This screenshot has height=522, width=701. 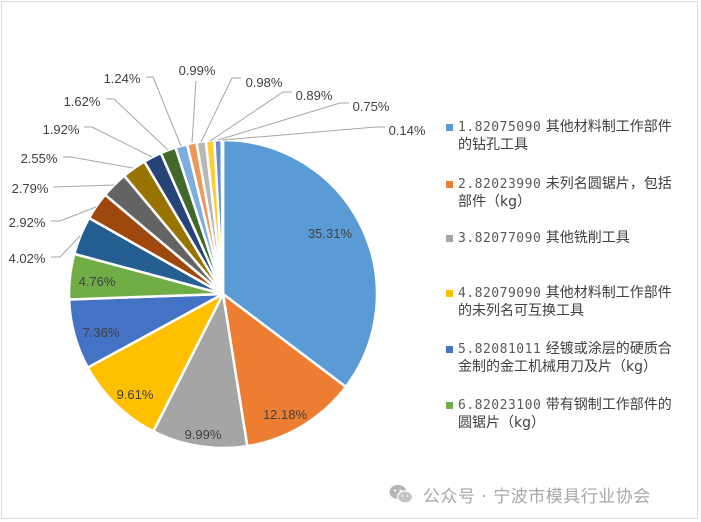 I want to click on watermark-text: 公众号 · 宁波市模具行业协会, so click(x=537, y=496).